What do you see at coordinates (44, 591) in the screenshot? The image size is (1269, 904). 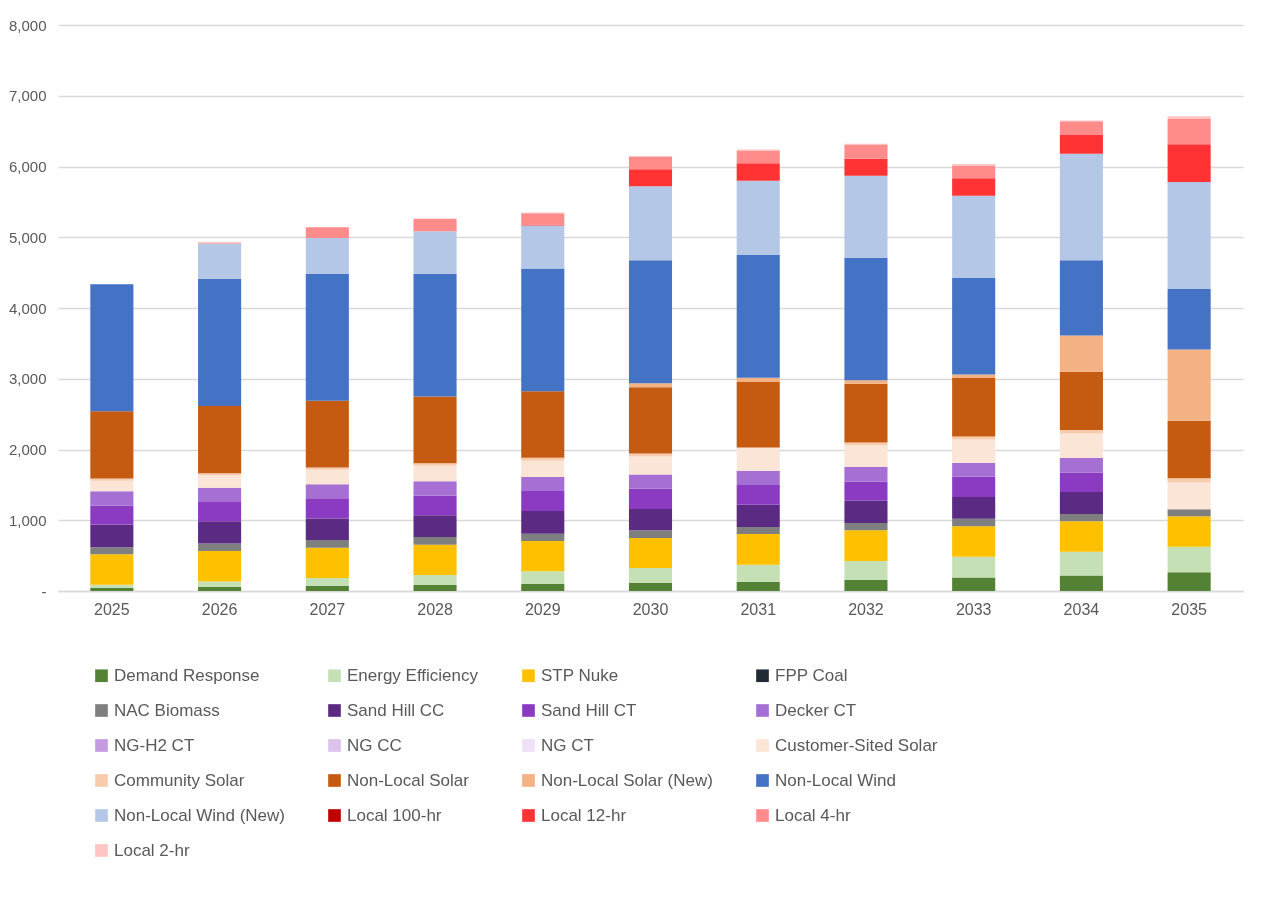 I see `y-tick-label: -` at bounding box center [44, 591].